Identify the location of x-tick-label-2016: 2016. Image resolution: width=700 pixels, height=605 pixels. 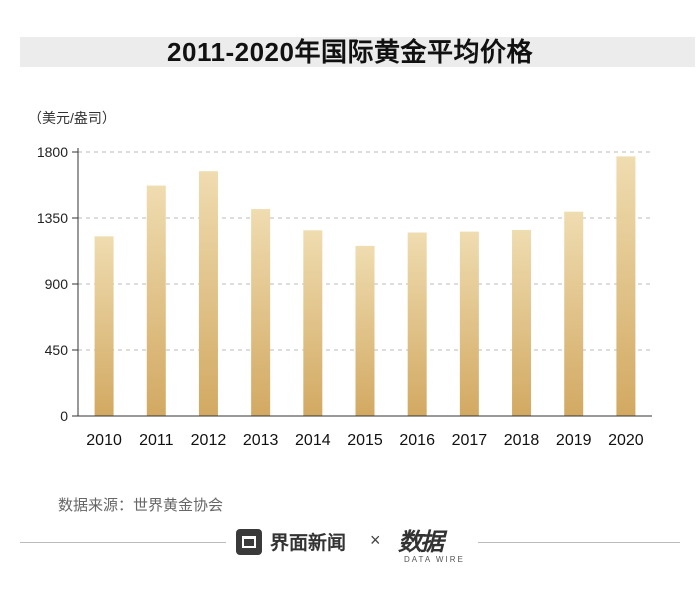
(417, 440).